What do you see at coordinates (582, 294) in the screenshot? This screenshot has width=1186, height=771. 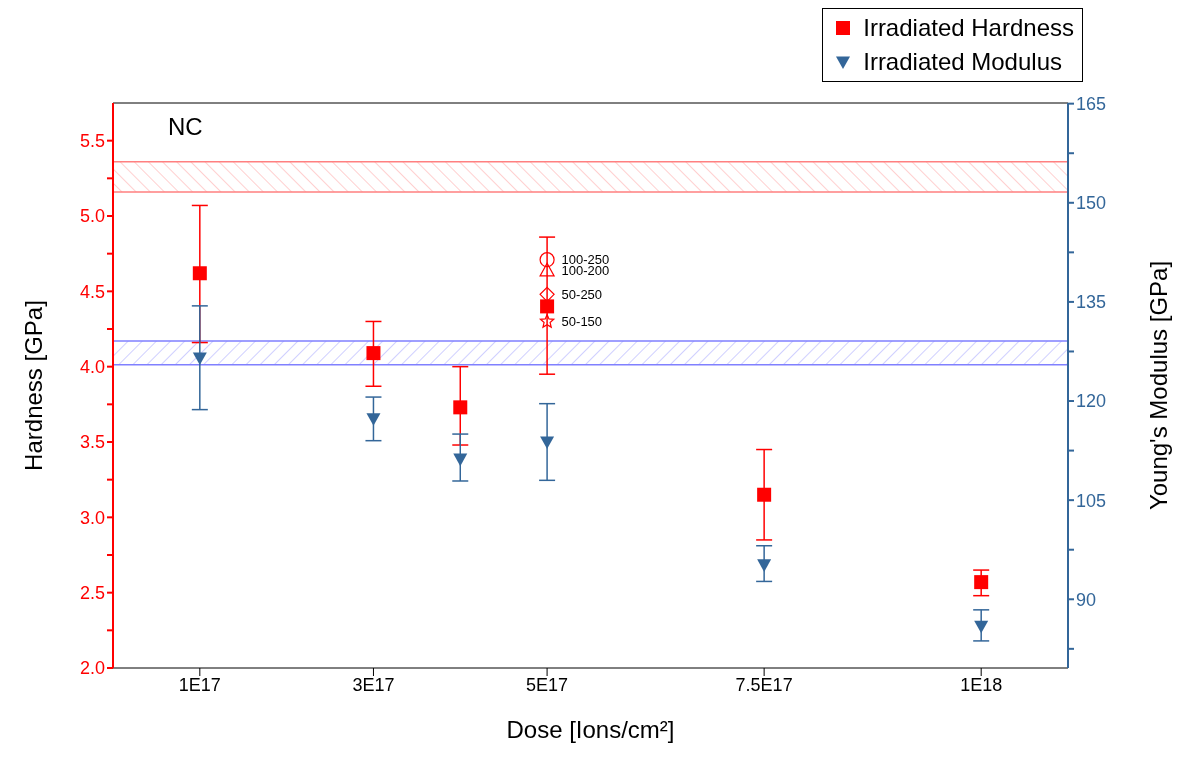 I see `data-label: 50-250` at bounding box center [582, 294].